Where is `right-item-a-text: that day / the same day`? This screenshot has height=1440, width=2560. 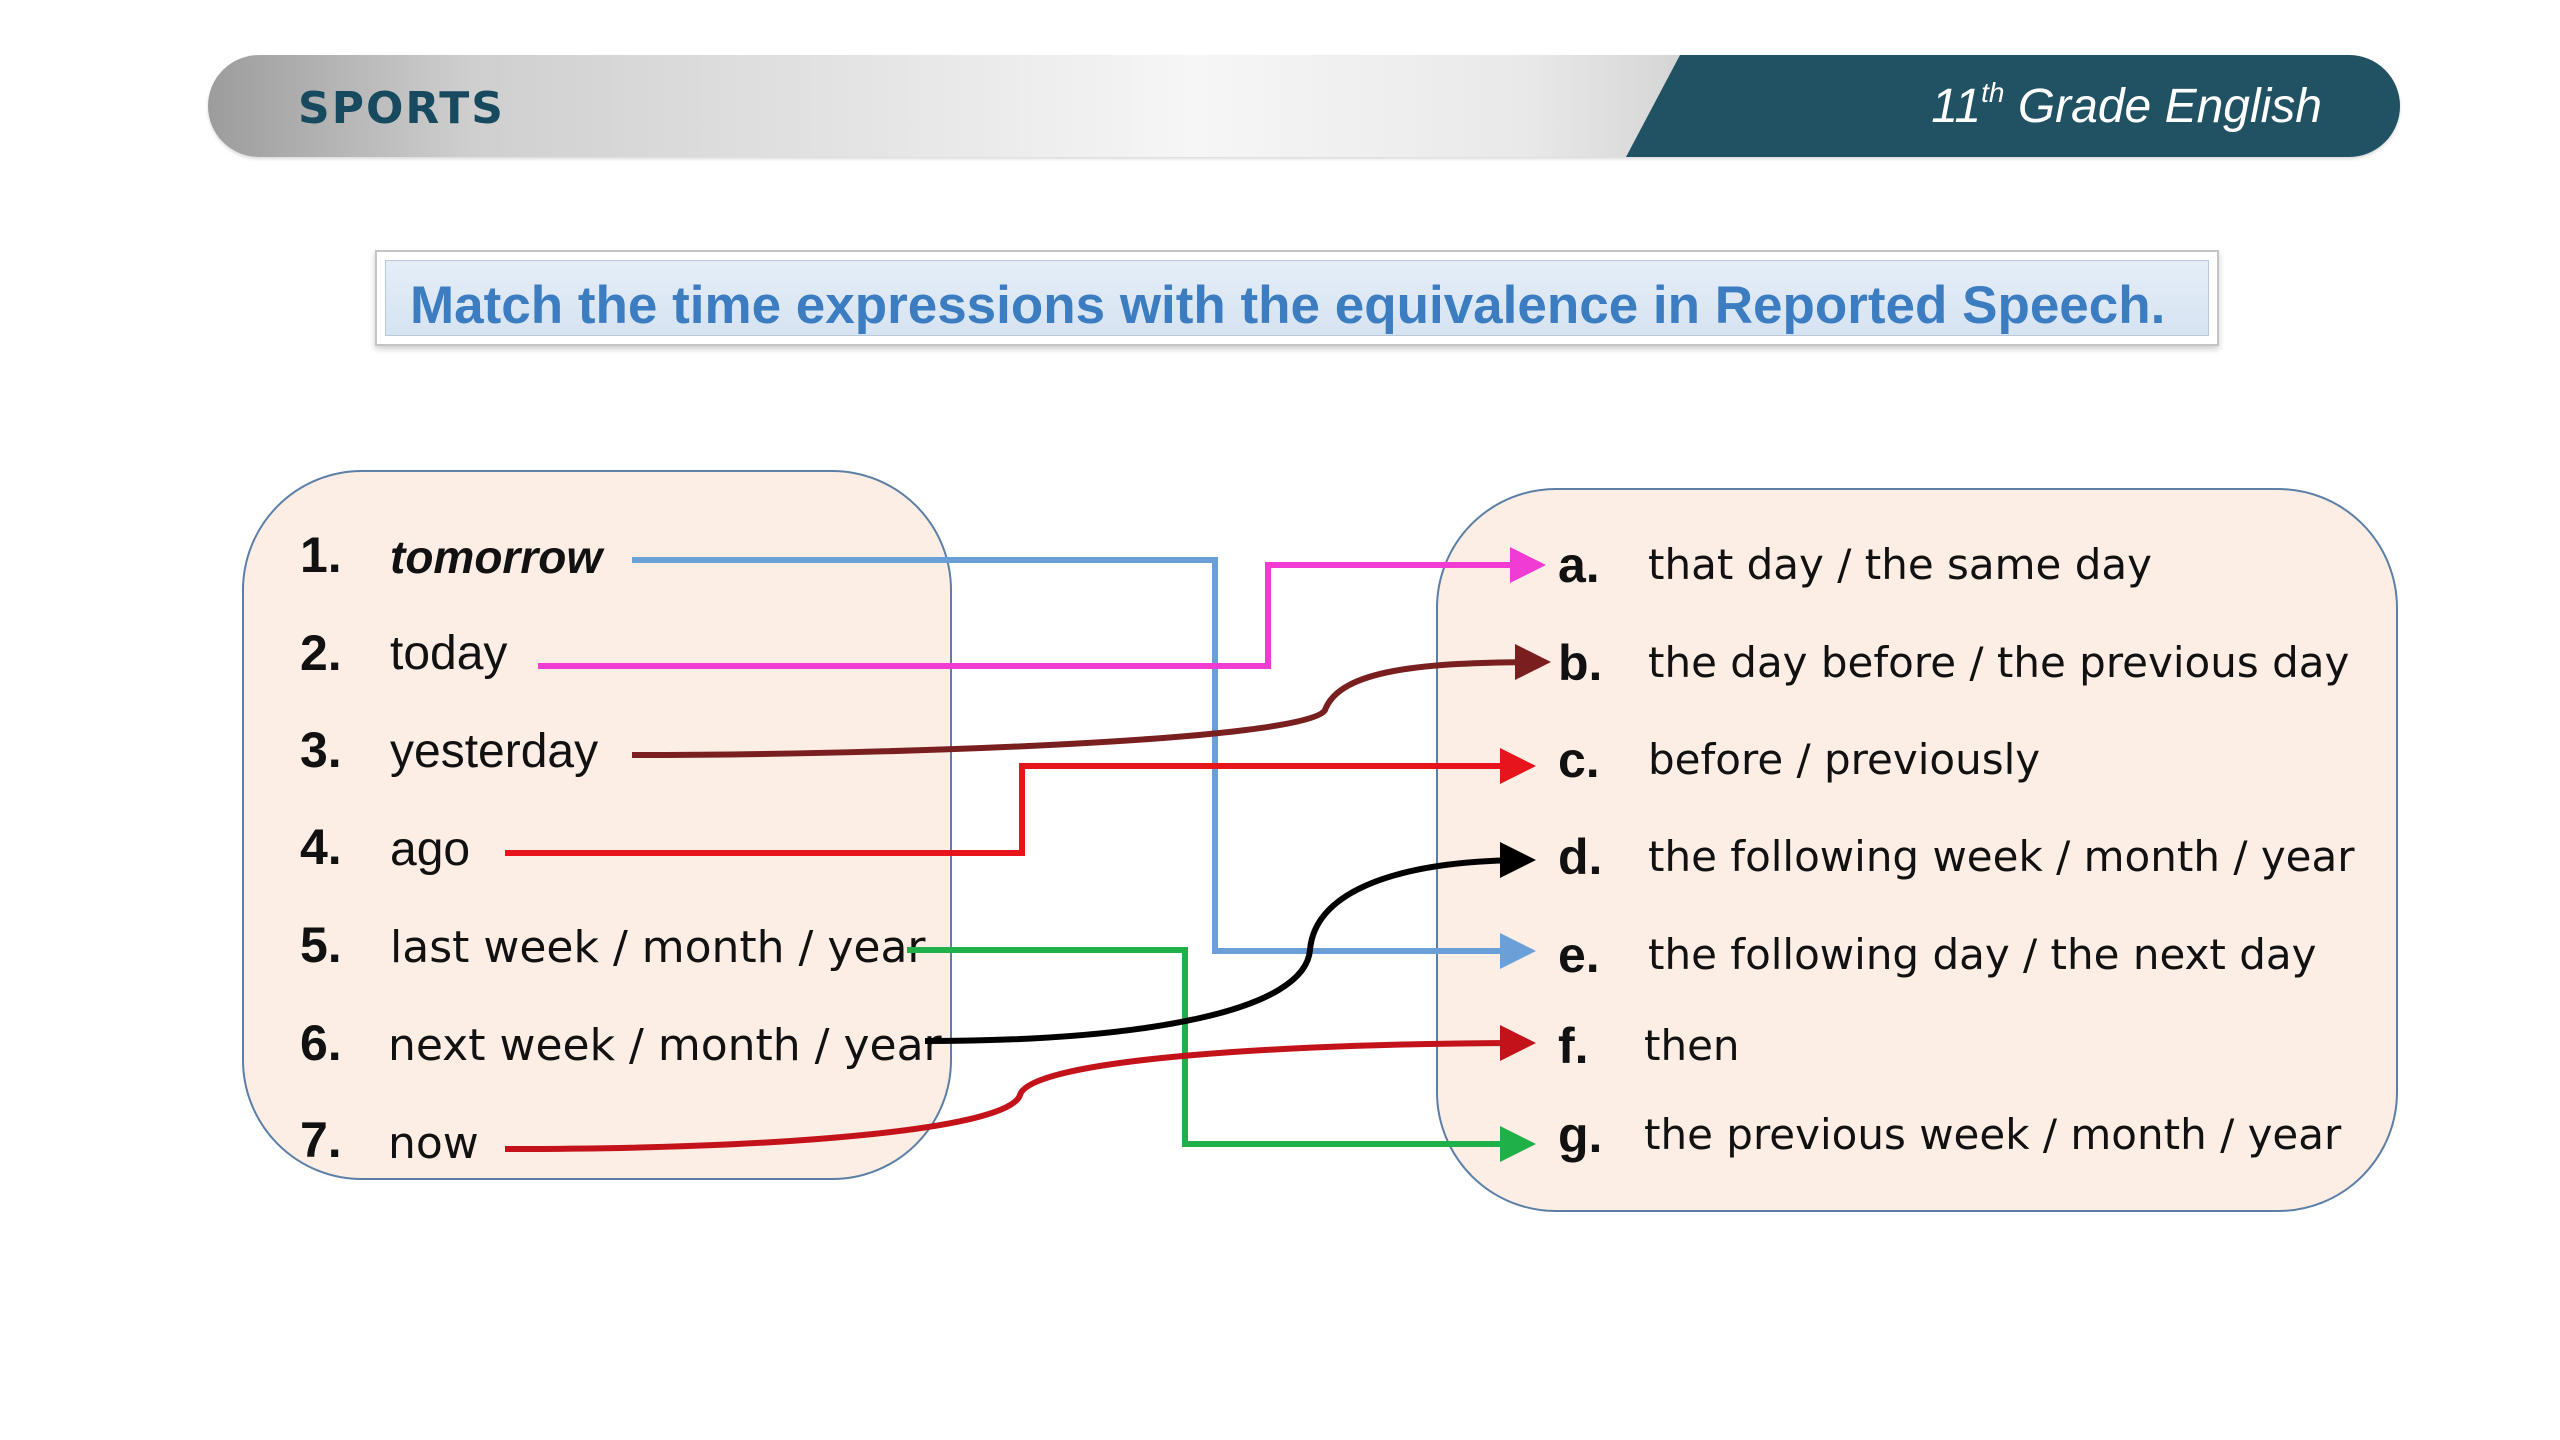 right-item-a-text: that day / the same day is located at coordinates (1900, 564).